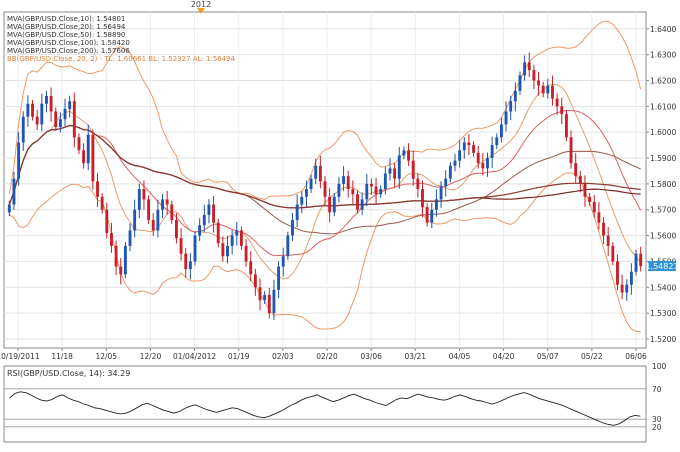  Describe the element at coordinates (194, 356) in the screenshot. I see `date-tick-label: 01/04/2012` at that location.